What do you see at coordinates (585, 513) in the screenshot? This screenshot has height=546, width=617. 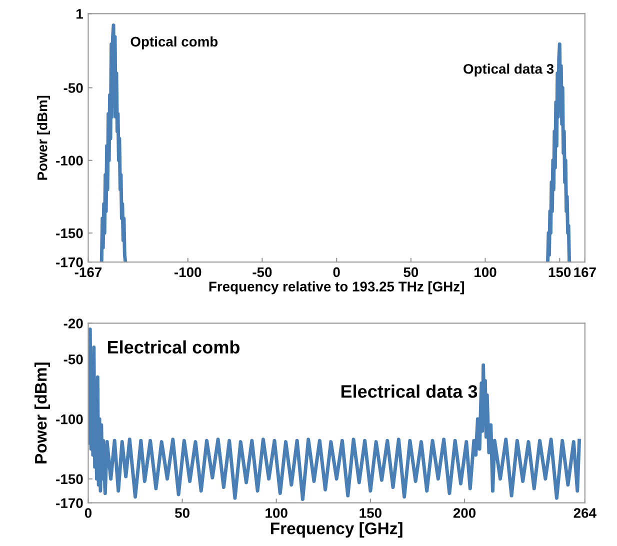 I see `x-tick-label: 264` at bounding box center [585, 513].